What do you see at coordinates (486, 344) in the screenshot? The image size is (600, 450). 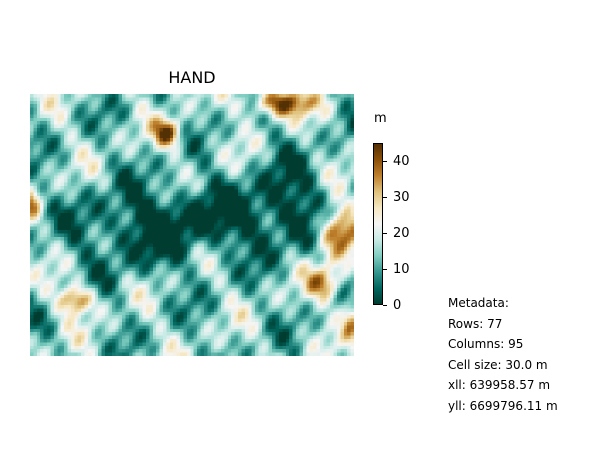 I see `metadata-columns: Columns: 95` at bounding box center [486, 344].